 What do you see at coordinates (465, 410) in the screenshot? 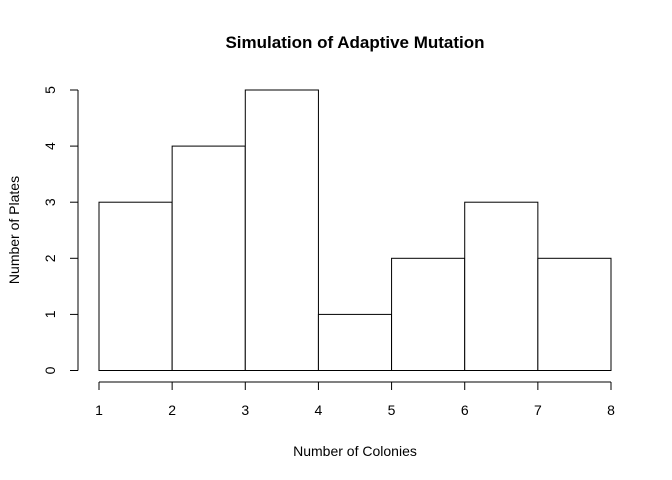
I see `x-tick-label-6: 6` at bounding box center [465, 410].